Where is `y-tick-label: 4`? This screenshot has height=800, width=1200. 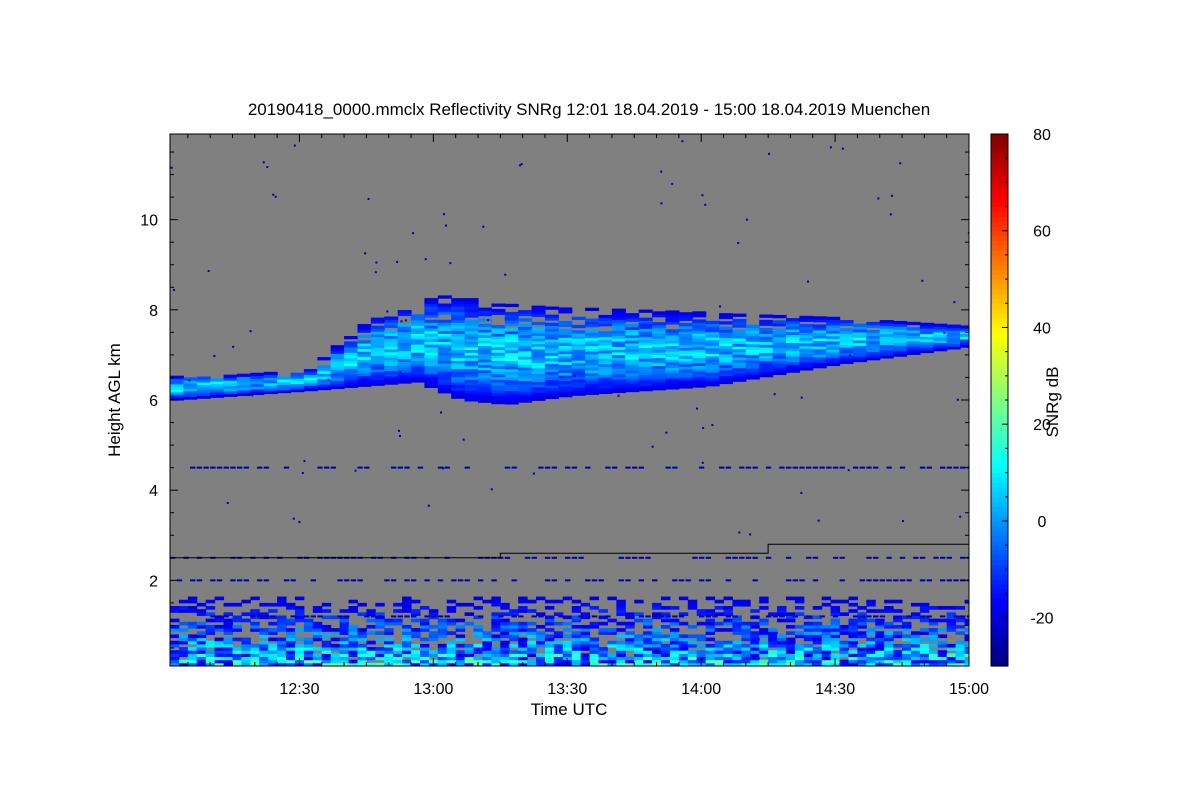 y-tick-label: 4 is located at coordinates (153, 491).